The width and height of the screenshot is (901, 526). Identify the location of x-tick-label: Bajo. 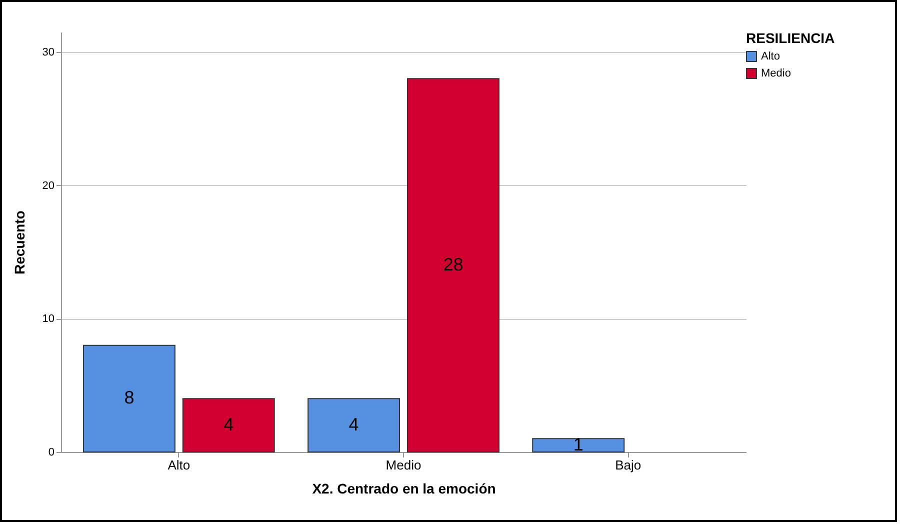
(628, 465).